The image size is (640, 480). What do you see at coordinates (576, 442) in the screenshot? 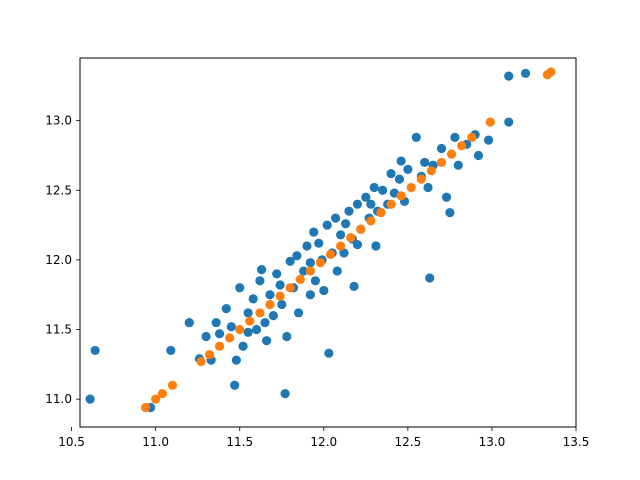
I see `x-tick-label: 13.5` at bounding box center [576, 442].